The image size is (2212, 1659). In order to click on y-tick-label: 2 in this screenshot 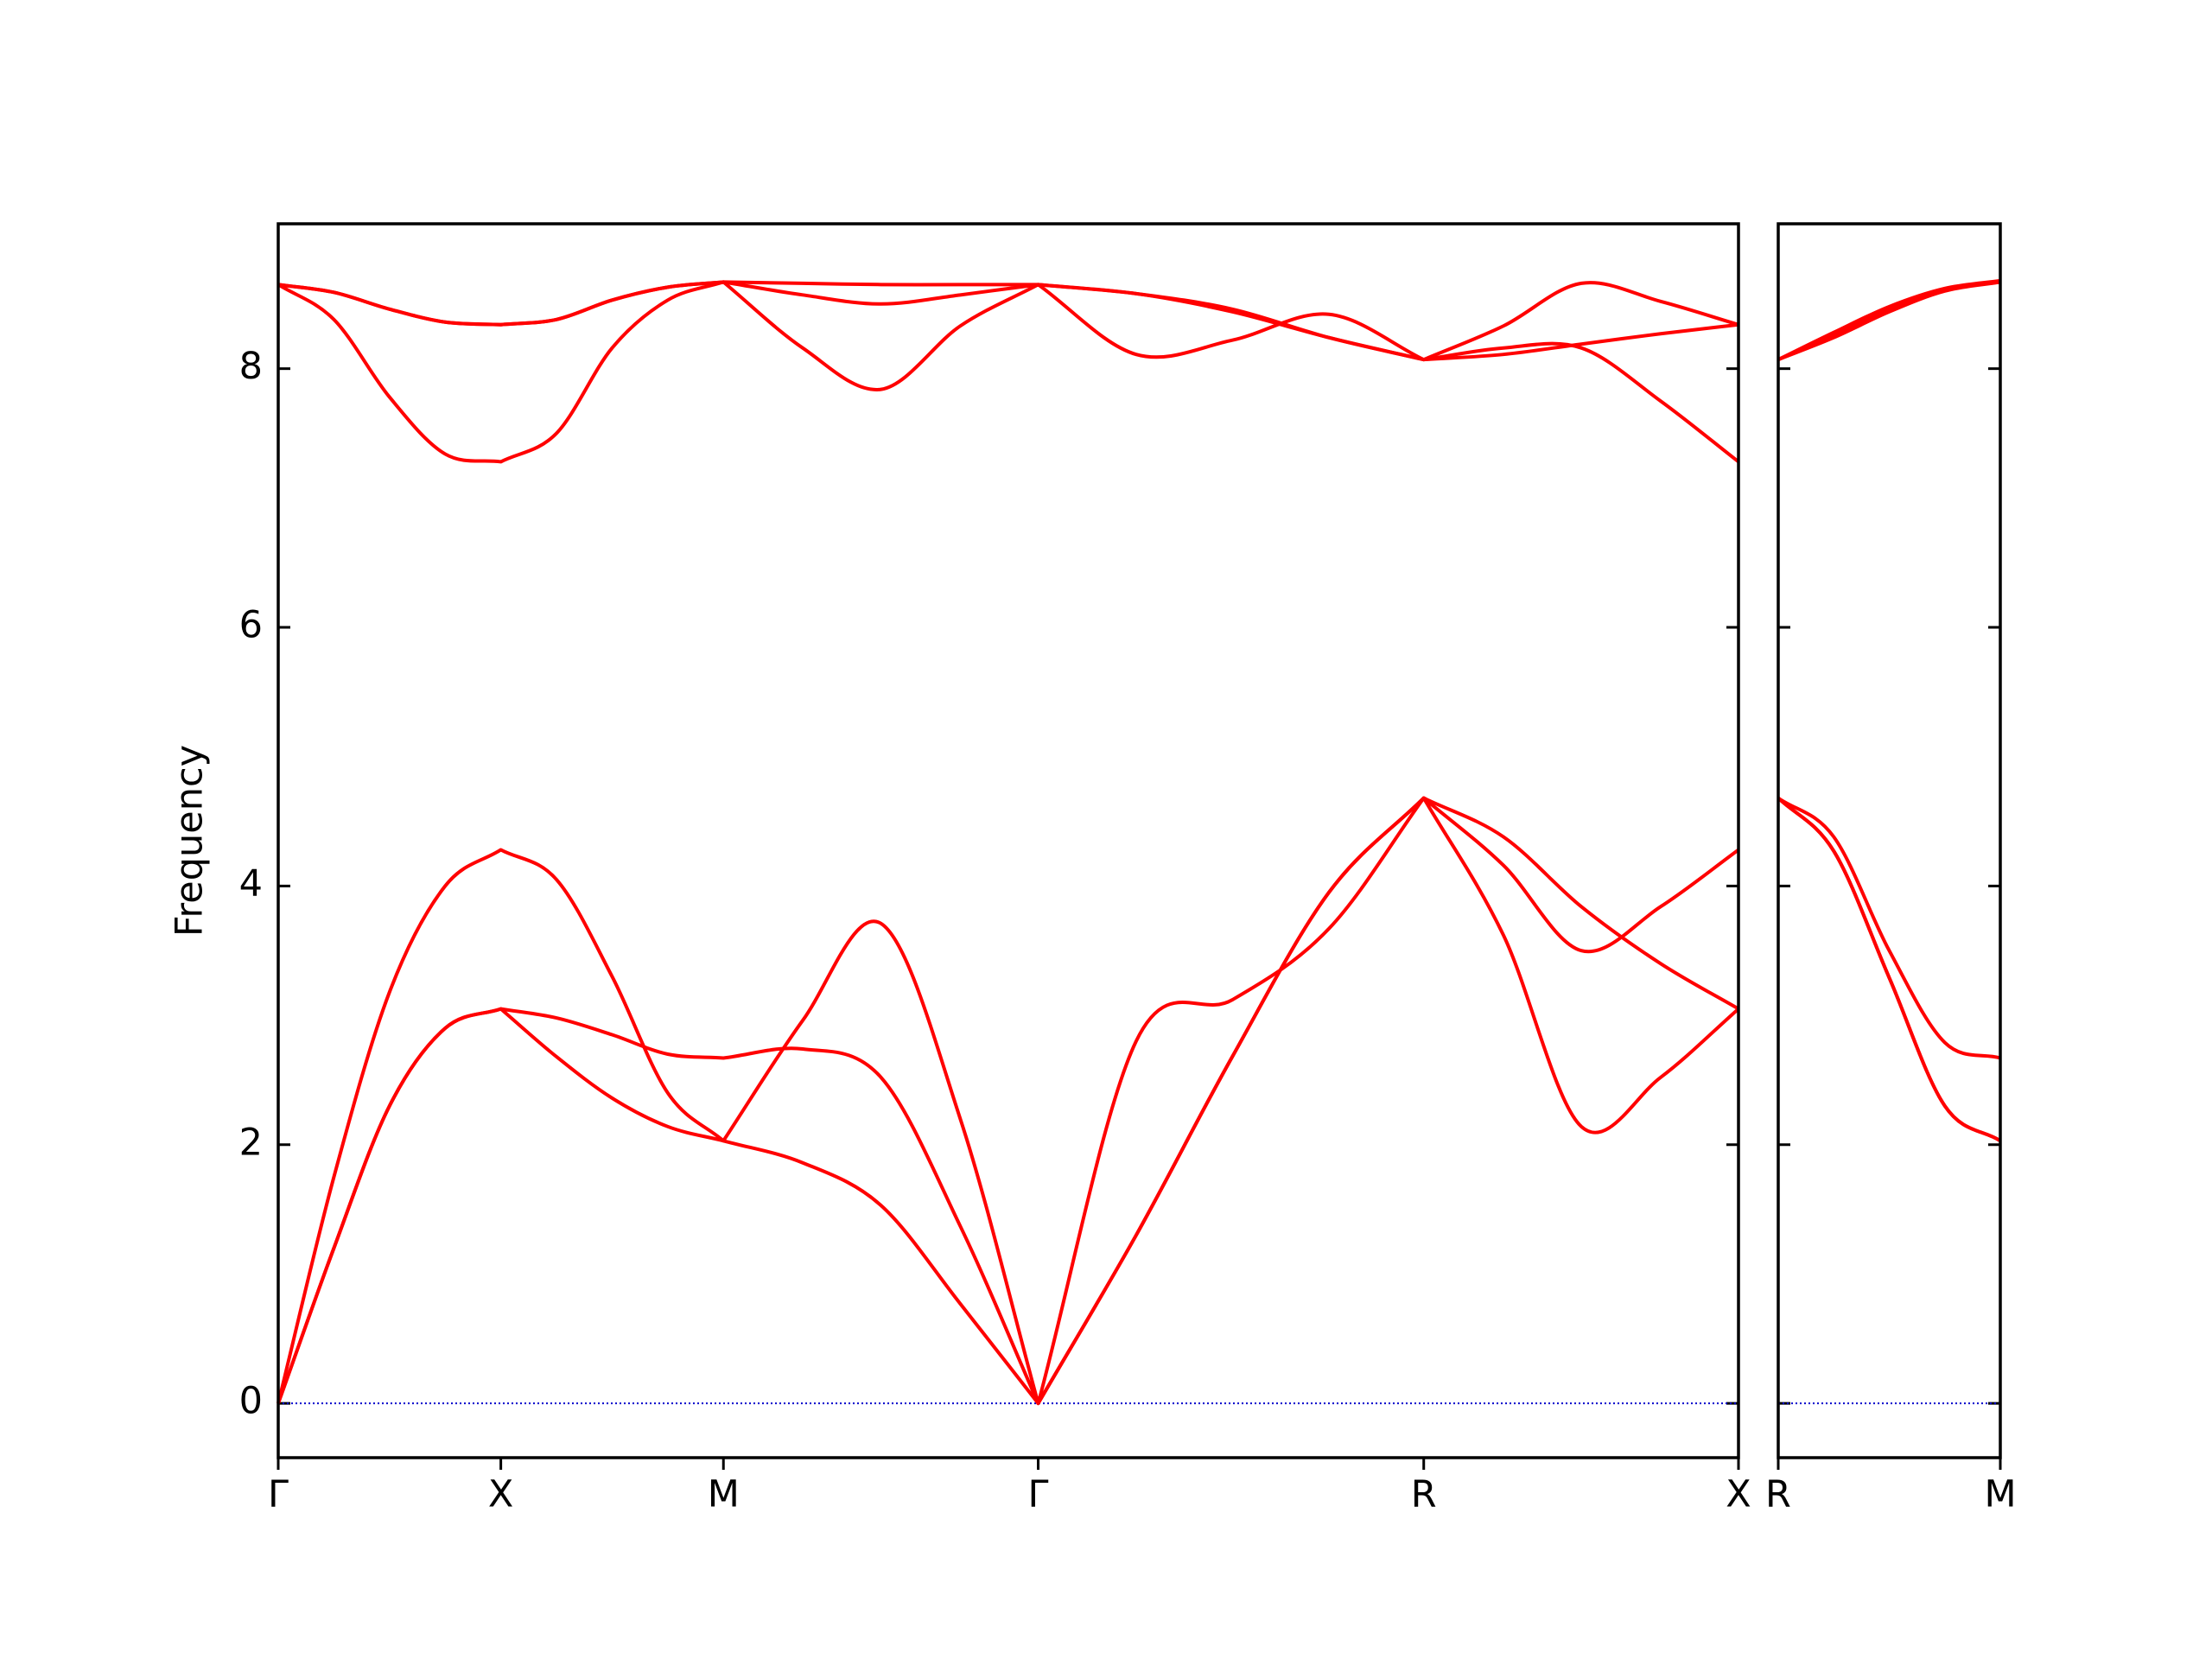, I will do `click(251, 1142)`.